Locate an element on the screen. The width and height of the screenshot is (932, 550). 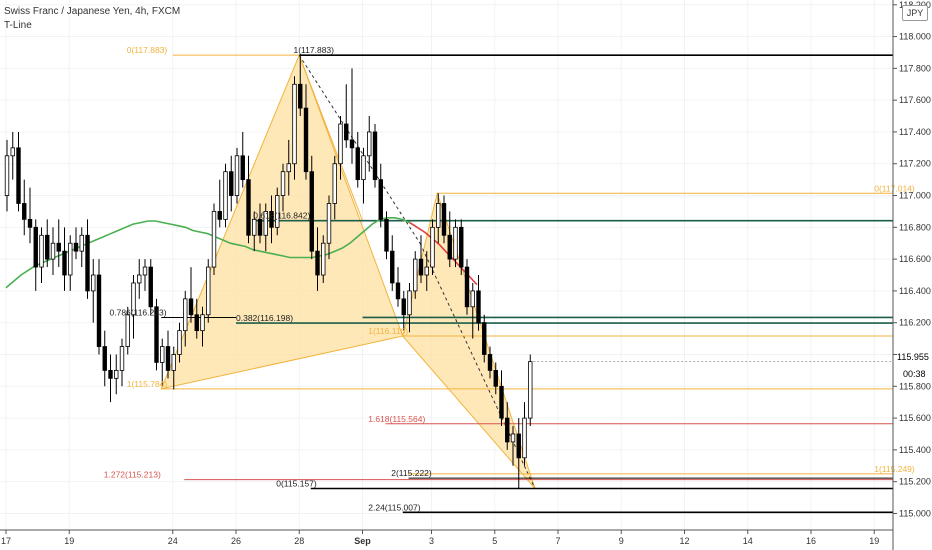
price-tick-label: 117.000 is located at coordinates (915, 196).